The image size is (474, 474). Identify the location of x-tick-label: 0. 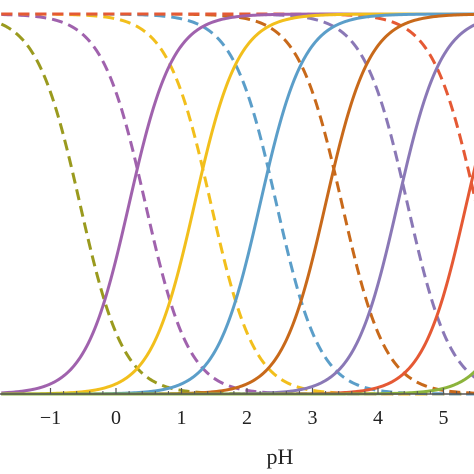
(116, 418).